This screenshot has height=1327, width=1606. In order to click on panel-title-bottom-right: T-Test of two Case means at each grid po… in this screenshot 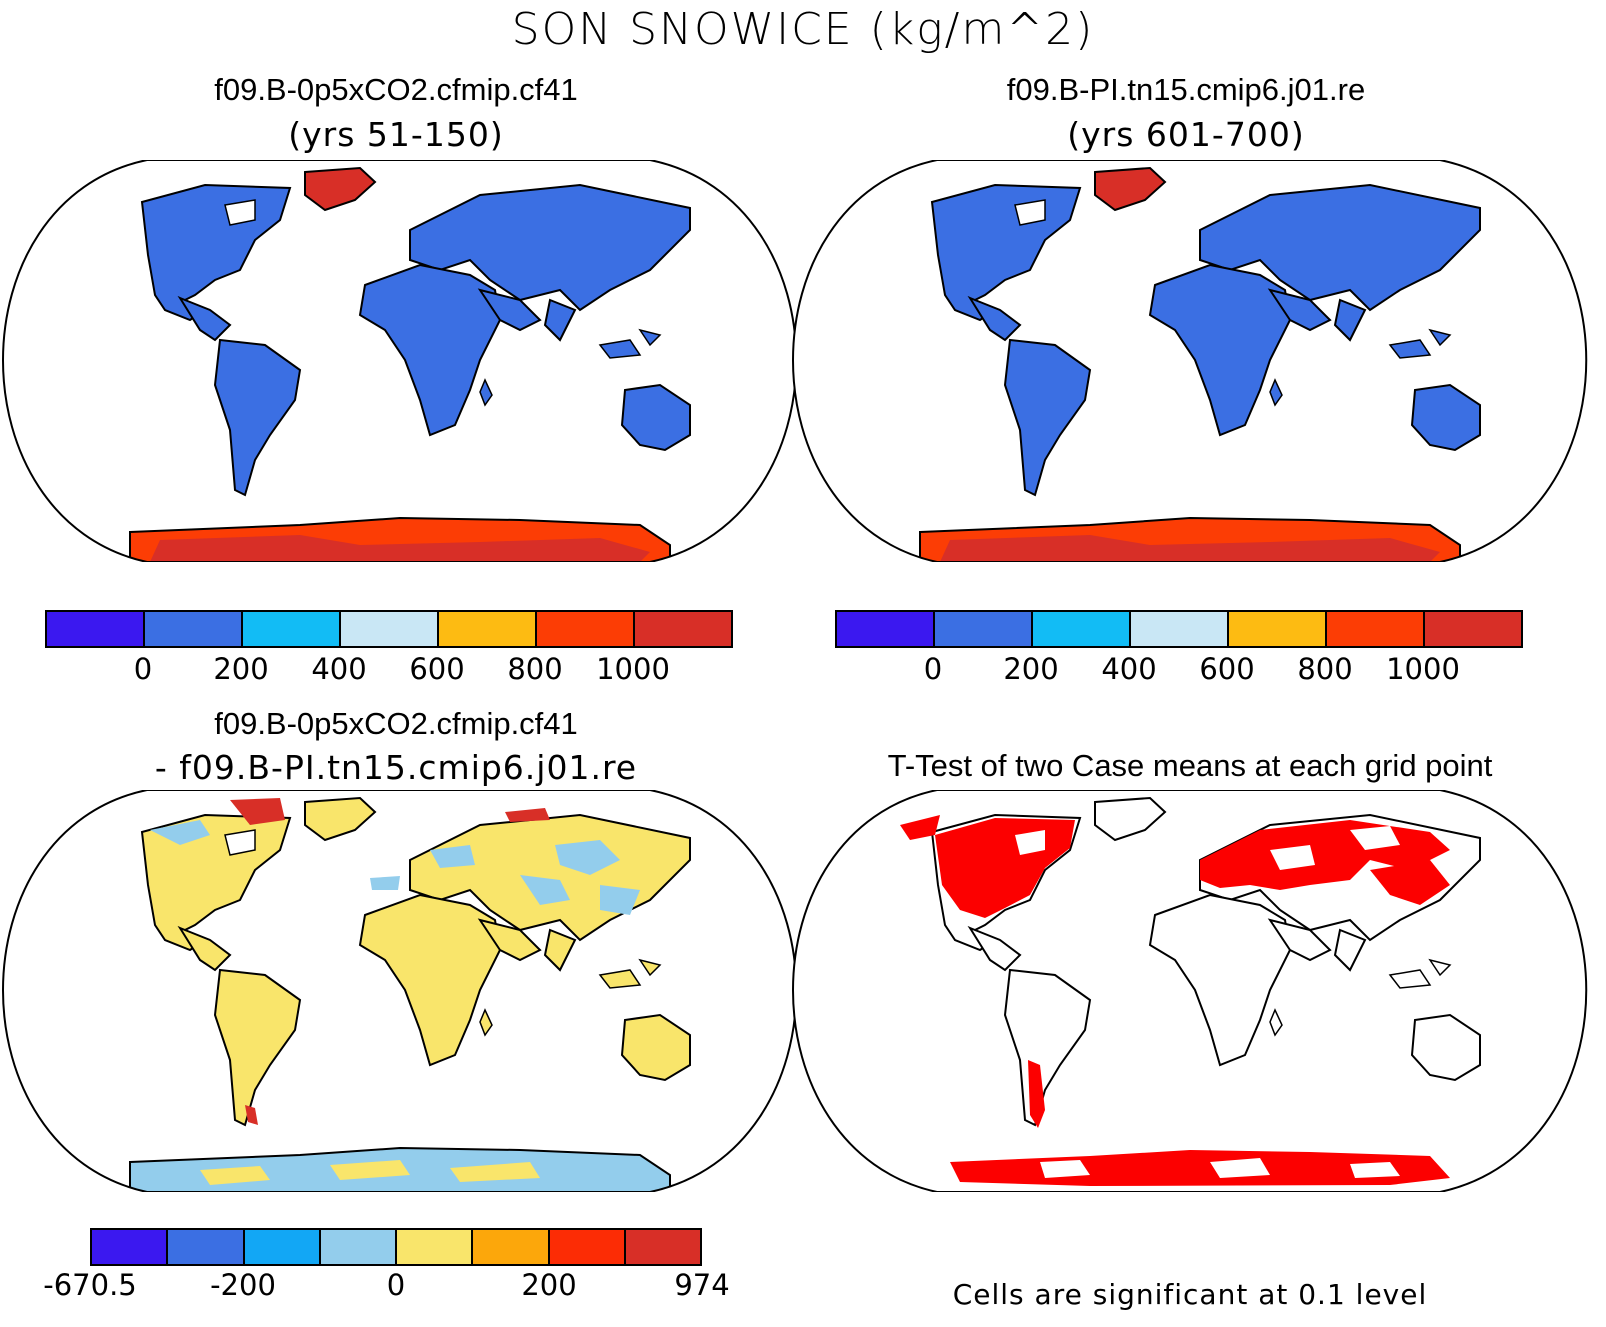, I will do `click(1190, 765)`.